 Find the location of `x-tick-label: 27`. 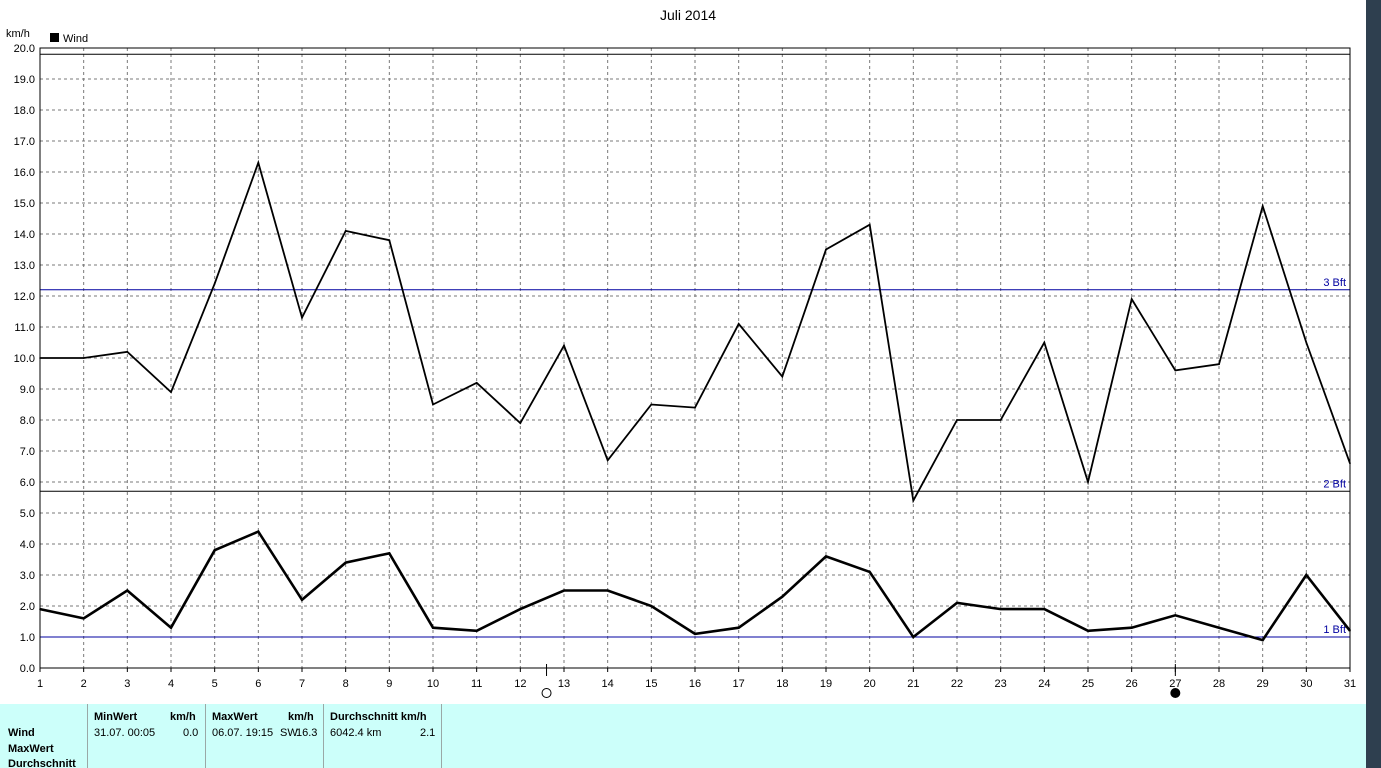

x-tick-label: 27 is located at coordinates (1175, 684).